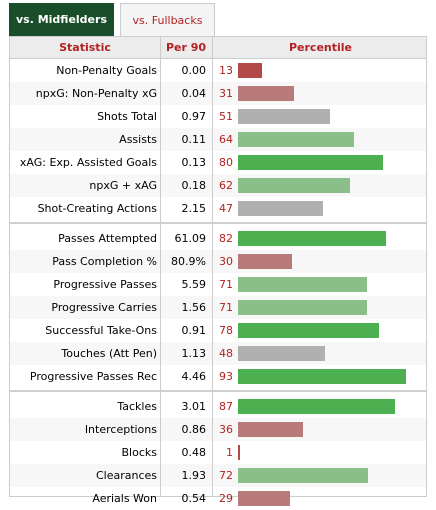 The width and height of the screenshot is (436, 510). Describe the element at coordinates (218, 452) in the screenshot. I see `table-row: Blocks 0.48 1` at that location.